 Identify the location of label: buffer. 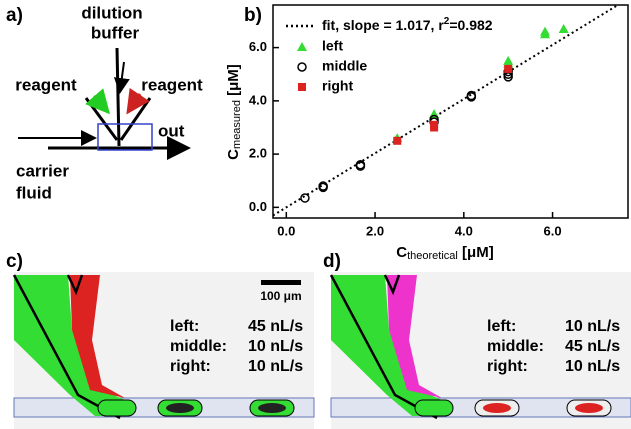
(115, 32).